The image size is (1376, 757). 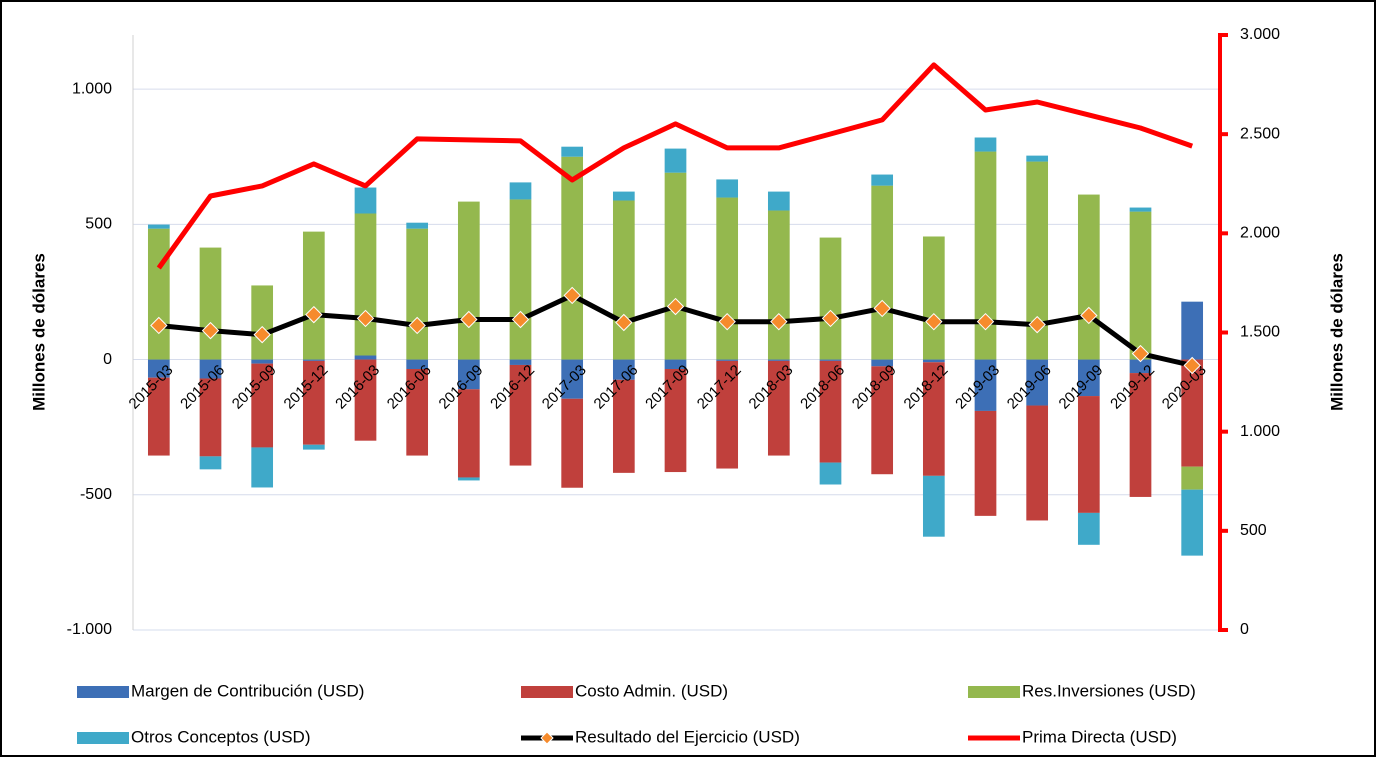 I want to click on legend-label: Costo Admin. (USD), so click(x=651, y=690).